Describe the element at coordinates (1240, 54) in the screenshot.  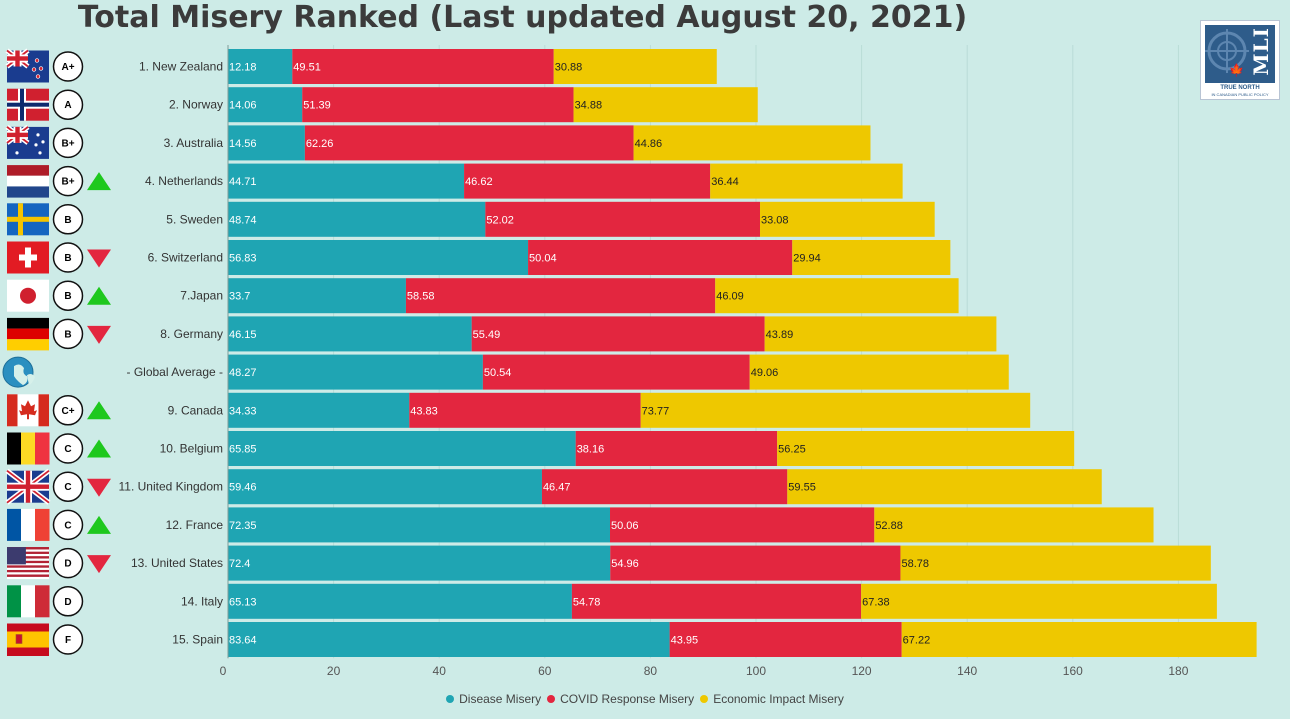
I see `logo-panel: MLI 🍁` at that location.